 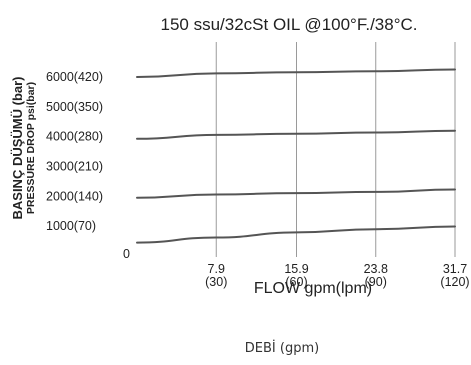 What do you see at coordinates (296, 269) in the screenshot?
I see `x-tick-label-gpm: 15.9` at bounding box center [296, 269].